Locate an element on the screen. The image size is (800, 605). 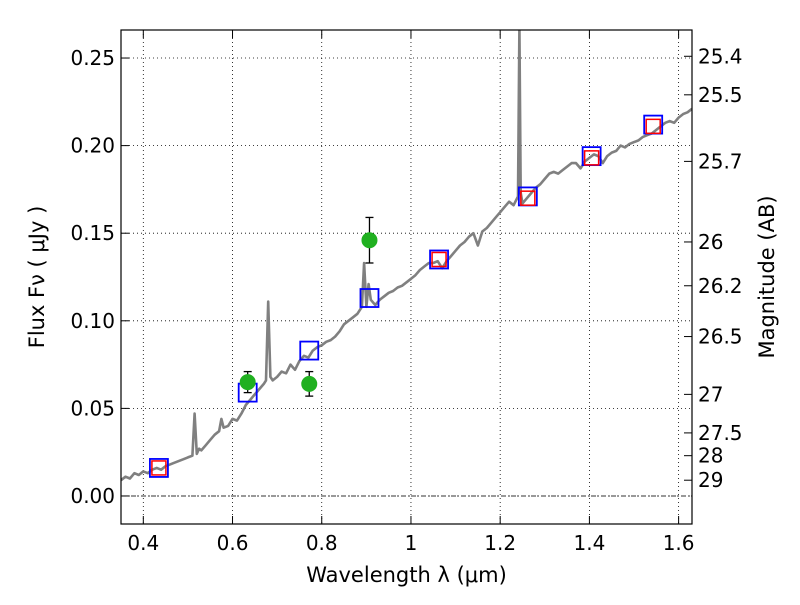
y-tick-label: 0.25 is located at coordinates (92, 58).